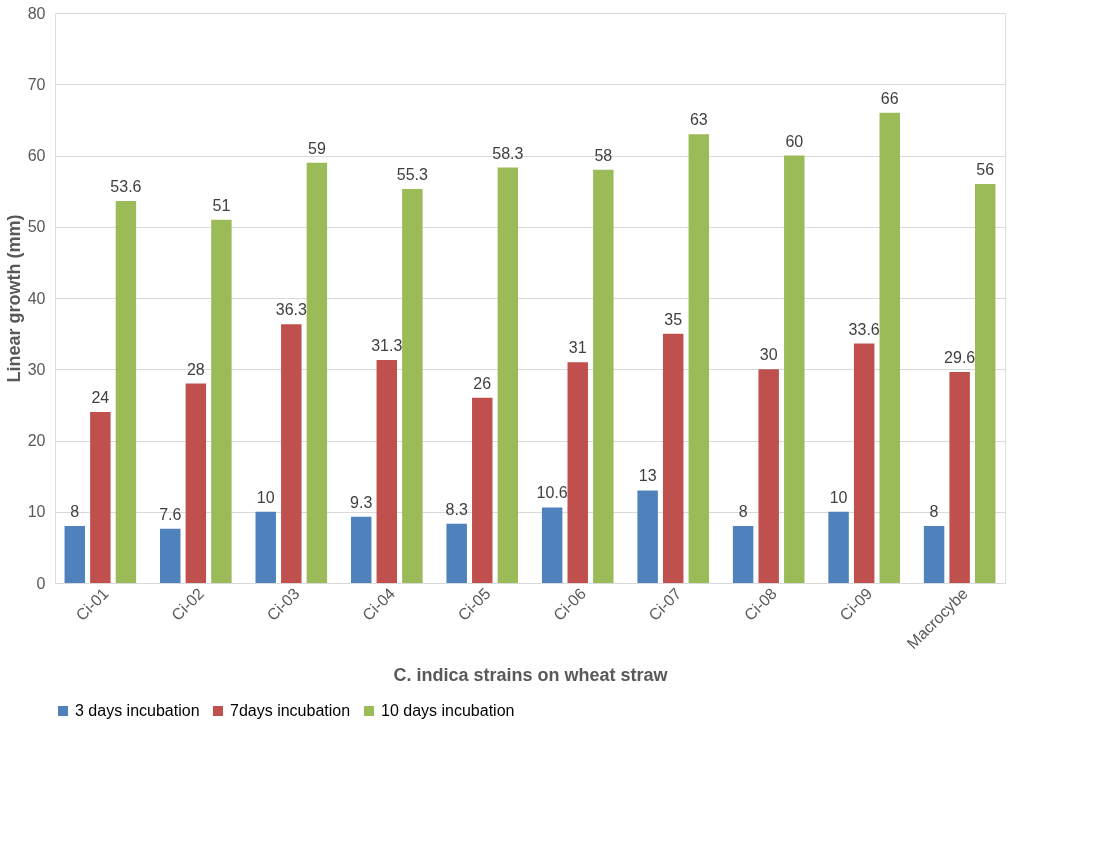 This screenshot has height=854, width=1104. What do you see at coordinates (577, 348) in the screenshot?
I see `data-label: 31` at bounding box center [577, 348].